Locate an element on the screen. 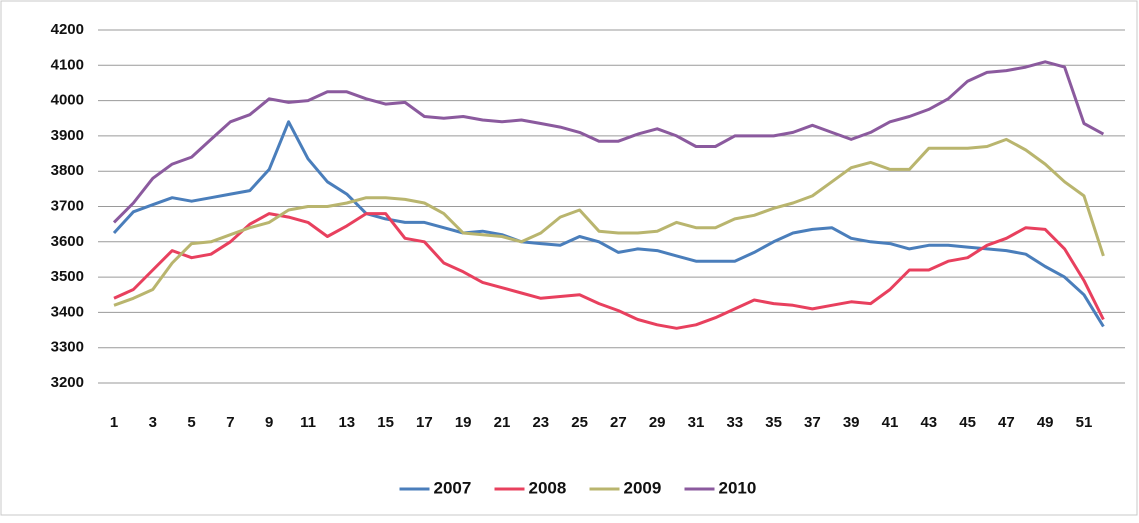 The height and width of the screenshot is (523, 1139). x-tick-label: 5 is located at coordinates (191, 422).